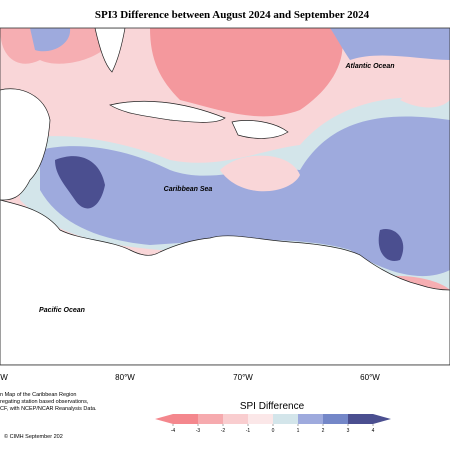  What do you see at coordinates (188, 189) in the screenshot?
I see `ocean-label: Caribbean Sea` at bounding box center [188, 189].